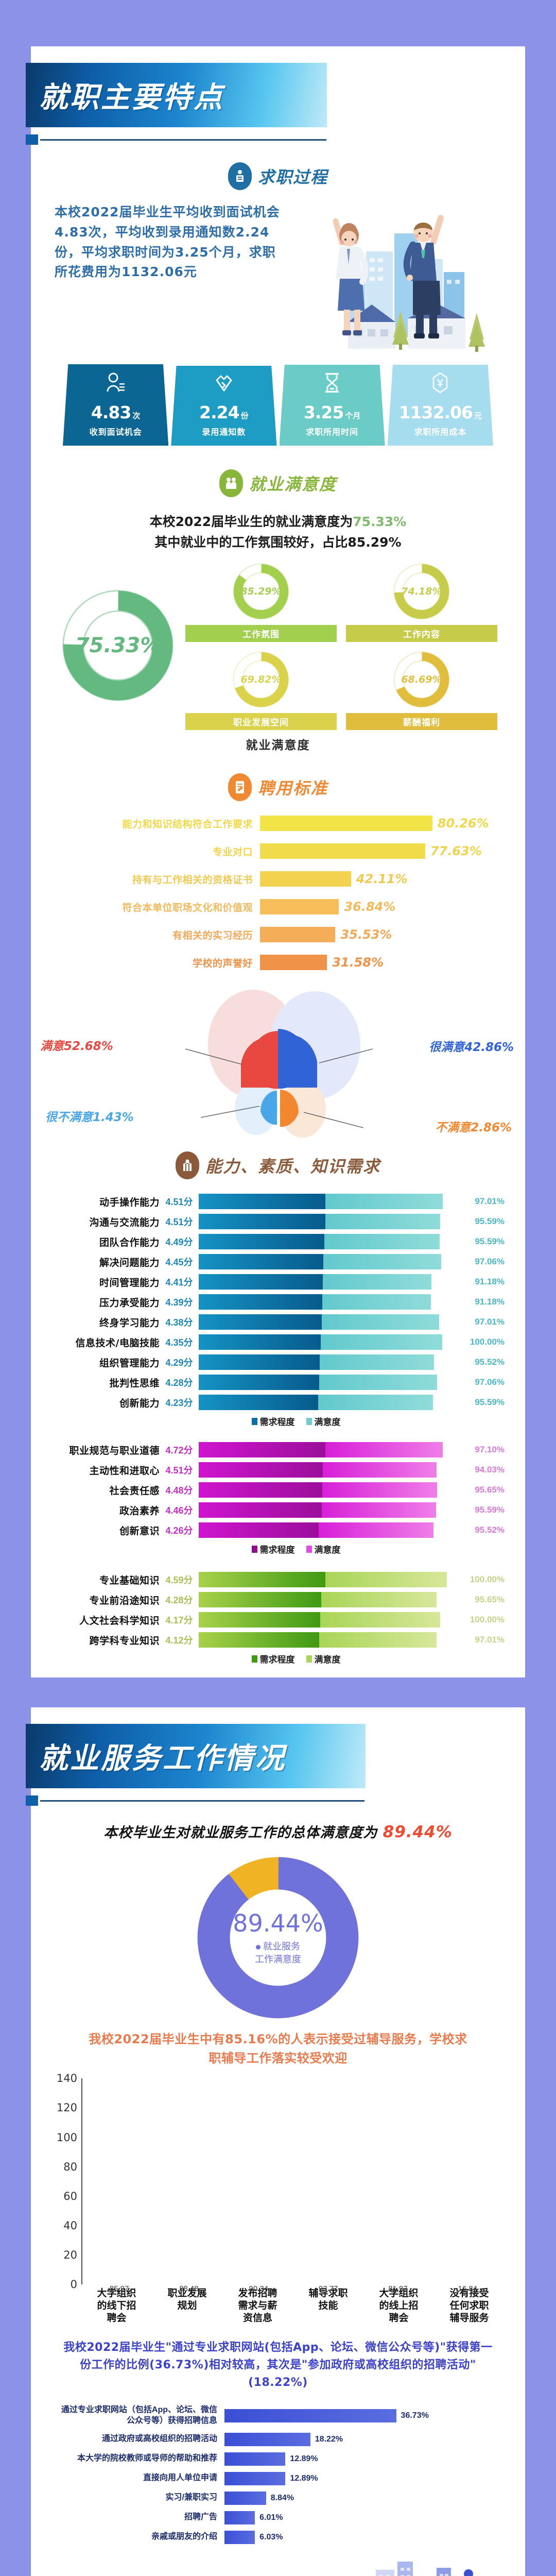  What do you see at coordinates (362, 2537) in the screenshot?
I see `channel-track-6: 6.03%` at bounding box center [362, 2537].